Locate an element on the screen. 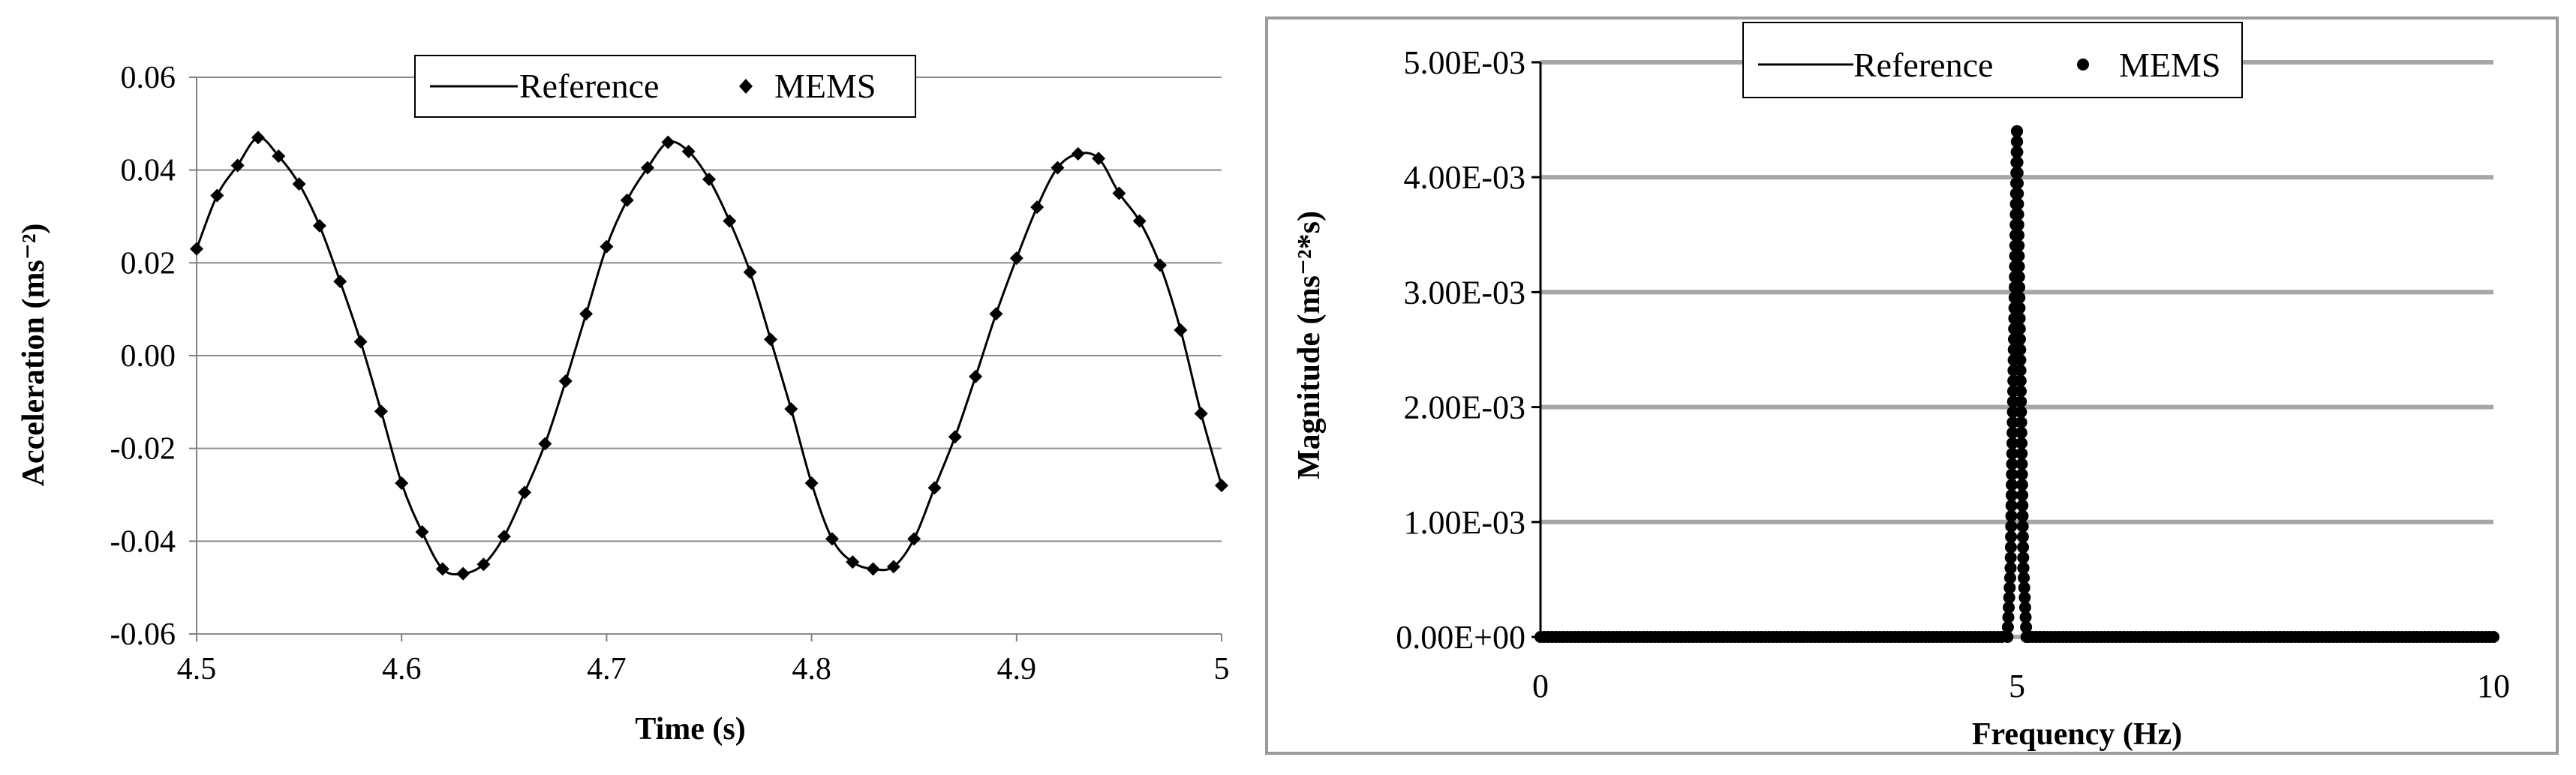 Image resolution: width=2576 pixels, height=775 pixels. legend-label-mems: MEMS is located at coordinates (825, 86).